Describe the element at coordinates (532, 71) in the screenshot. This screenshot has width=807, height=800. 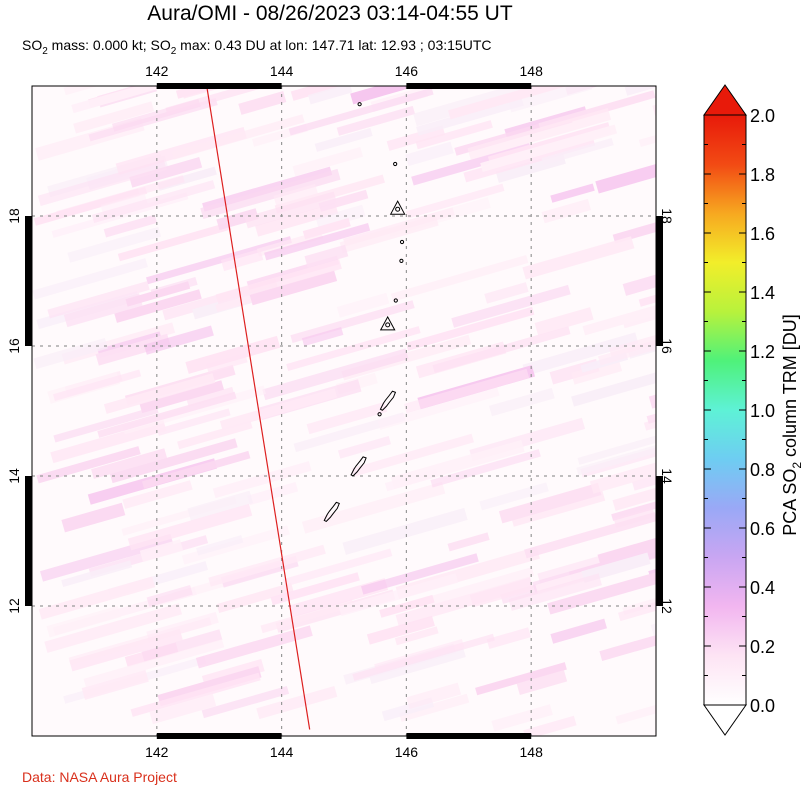
I see `x-tick-label-top: 148` at that location.